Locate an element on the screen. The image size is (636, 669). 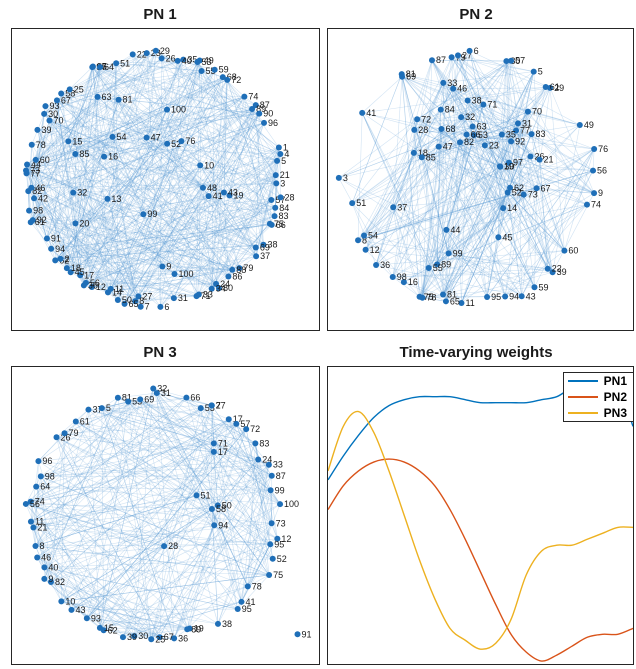
node-label: 2 is located at coordinates (67, 259).